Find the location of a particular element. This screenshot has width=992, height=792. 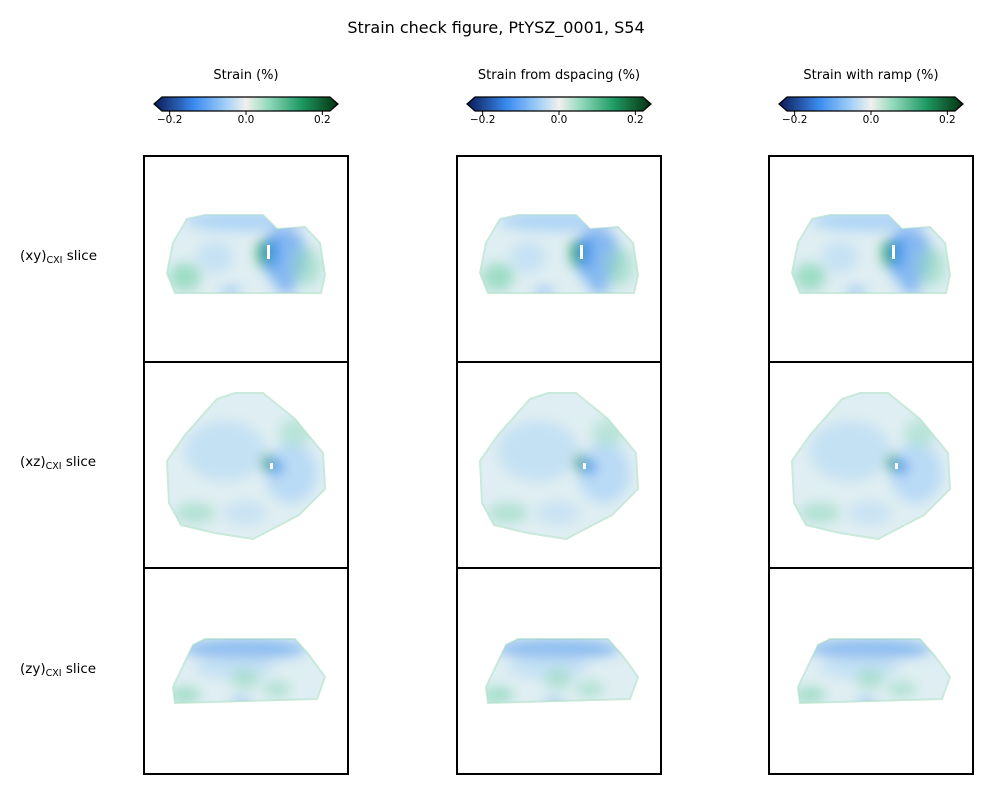

colorbar-title: Strain with ramp (%) is located at coordinates (871, 75).